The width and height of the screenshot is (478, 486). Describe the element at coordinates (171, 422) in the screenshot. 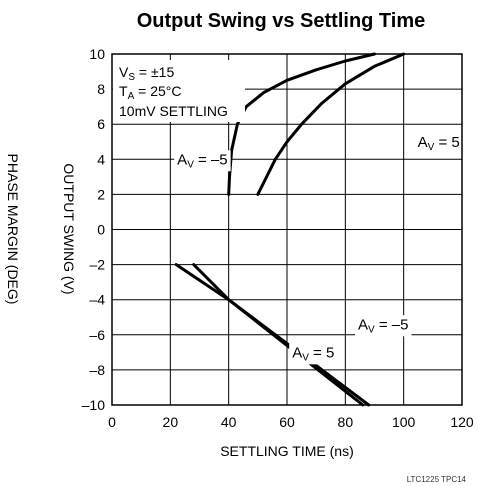

I see `x-tick-label: 20` at that location.